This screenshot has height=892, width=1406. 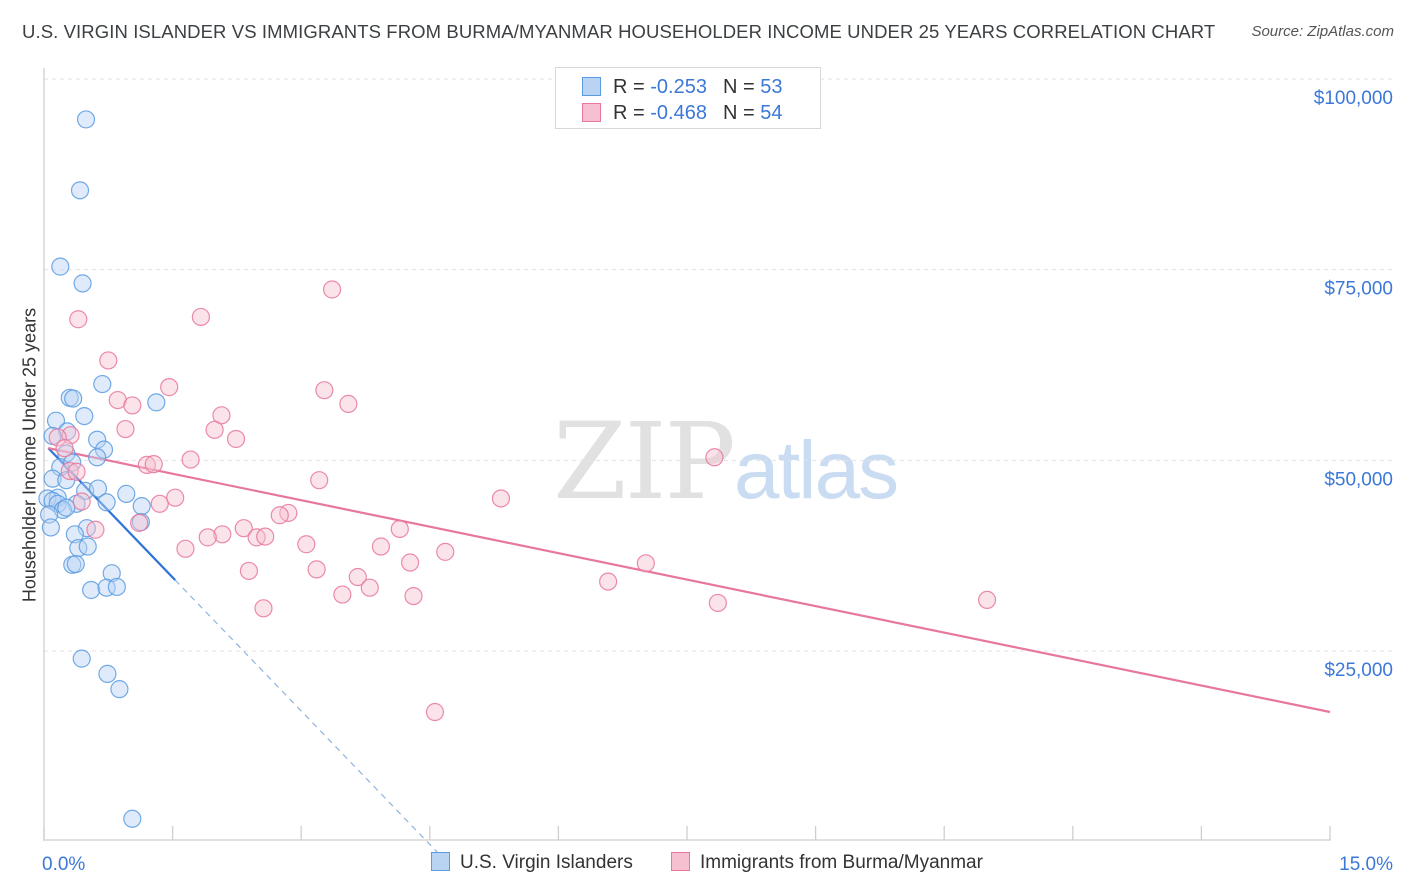 I want to click on y-tick-label: $75,000, so click(x=1358, y=289).